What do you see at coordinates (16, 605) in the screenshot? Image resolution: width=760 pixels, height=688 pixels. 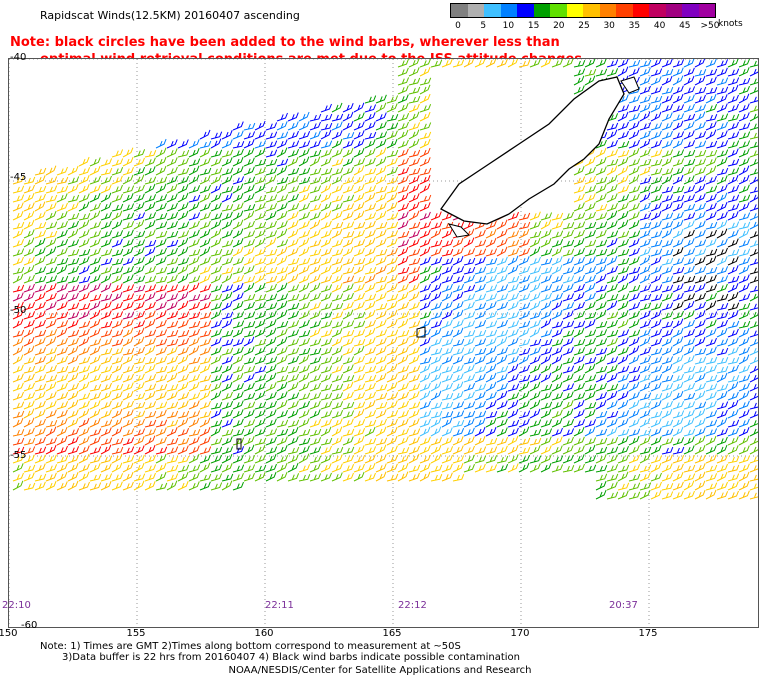 I see `time-label-1: 22:10` at bounding box center [16, 605].